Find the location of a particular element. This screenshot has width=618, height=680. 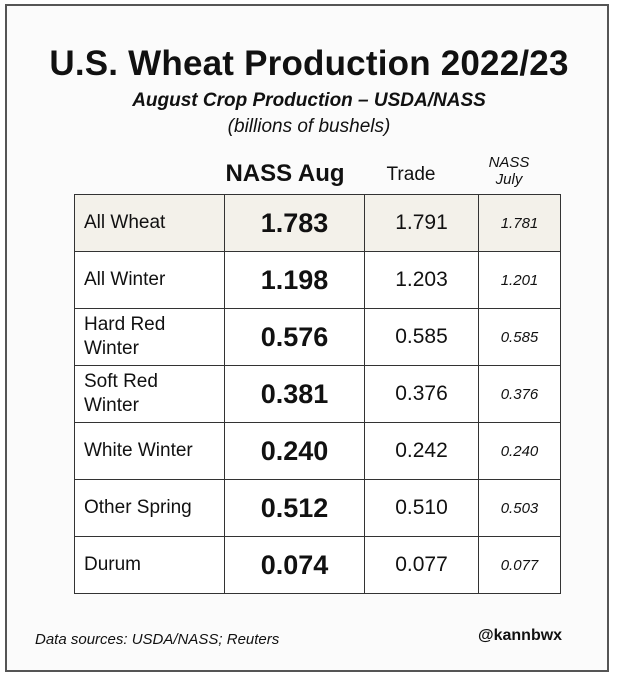

units-label: (billions of bushels) is located at coordinates (309, 126).